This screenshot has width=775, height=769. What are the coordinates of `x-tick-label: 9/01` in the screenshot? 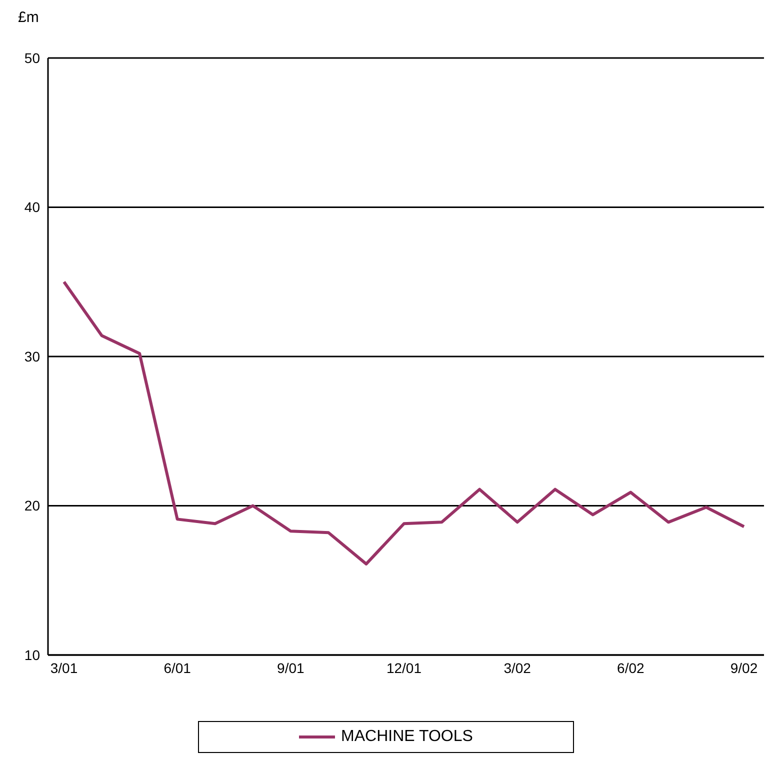 It's located at (291, 668).